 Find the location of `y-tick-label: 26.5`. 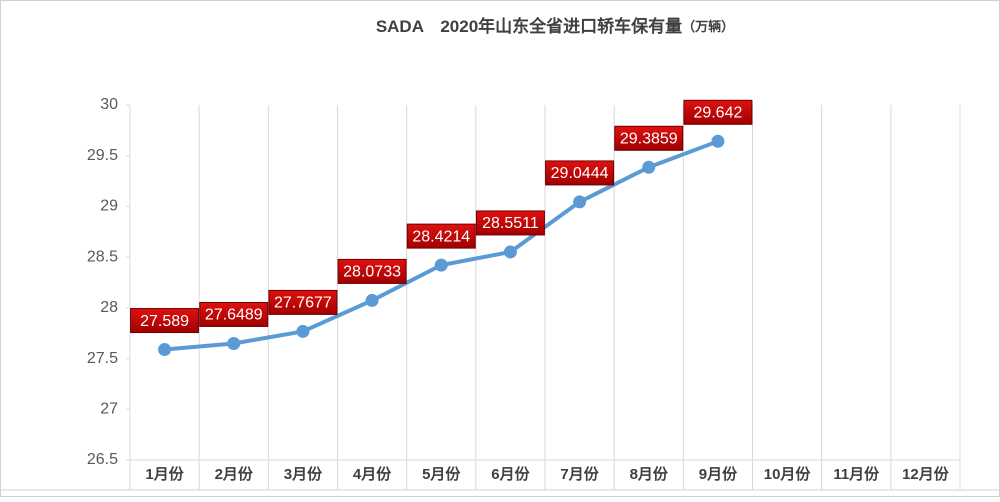

y-tick-label: 26.5 is located at coordinates (102, 459).